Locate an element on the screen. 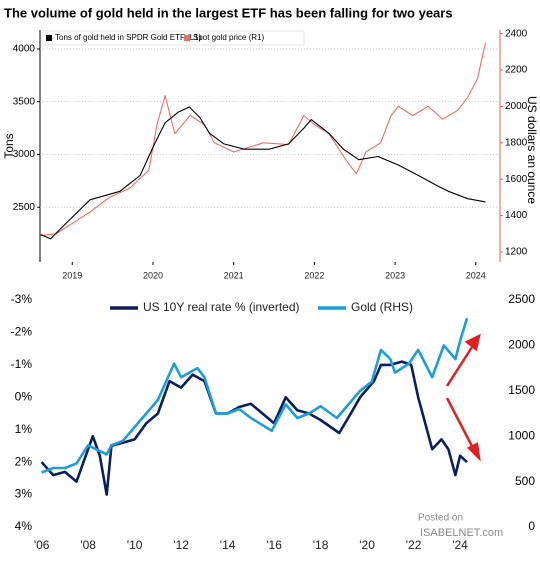  x-tick-label: '10 is located at coordinates (135, 545).